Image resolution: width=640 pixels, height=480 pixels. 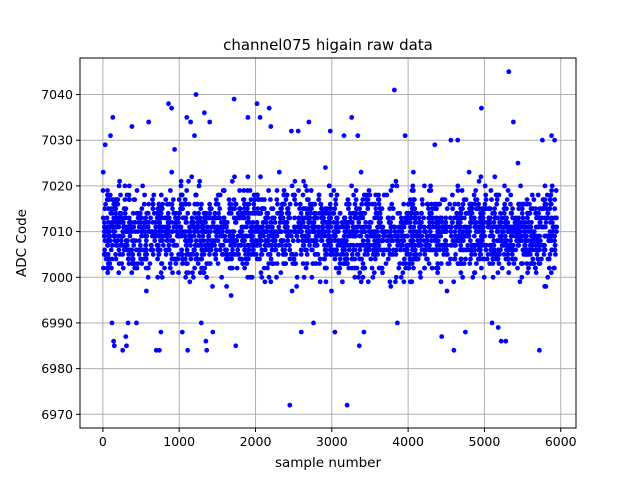 What do you see at coordinates (408, 441) in the screenshot?
I see `x-tick-label: 4000` at bounding box center [408, 441].